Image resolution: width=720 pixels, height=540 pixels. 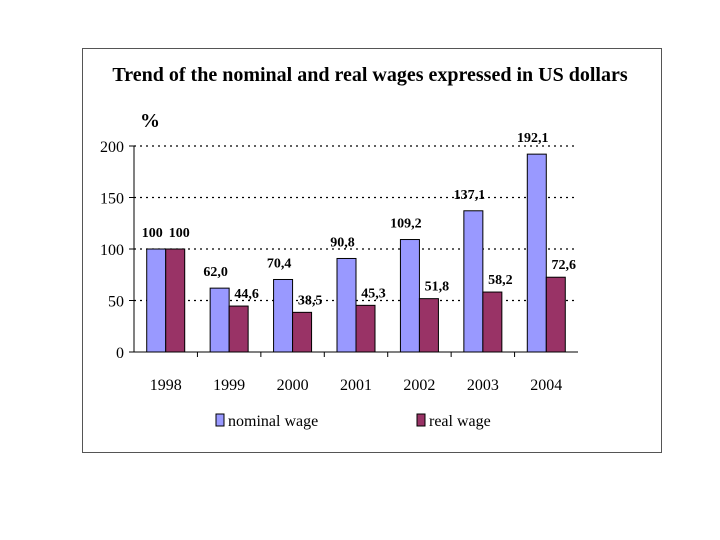 I want to click on data-label-nominal: 100, so click(x=152, y=233).